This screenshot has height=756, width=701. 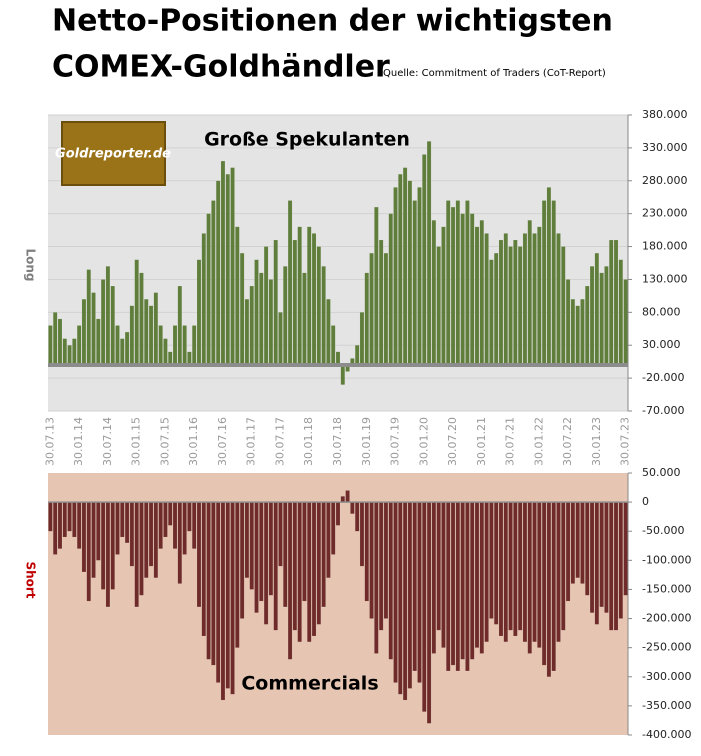 What do you see at coordinates (113, 154) in the screenshot?
I see `logo: Goldreporter.de` at bounding box center [113, 154].